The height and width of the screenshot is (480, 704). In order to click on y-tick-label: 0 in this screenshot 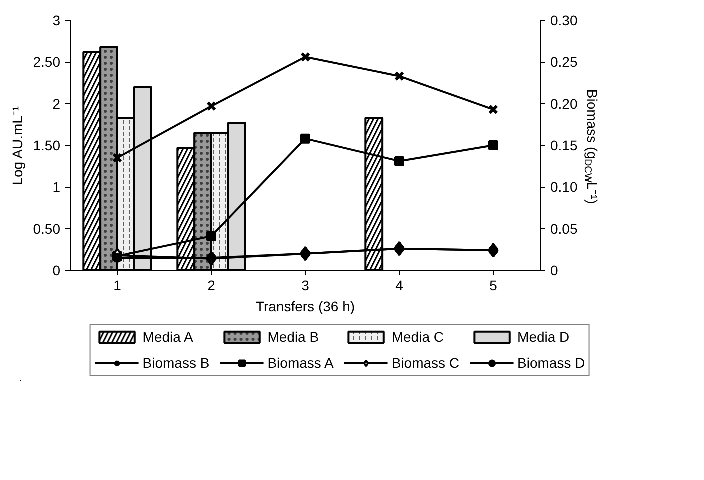, I will do `click(56, 270)`.